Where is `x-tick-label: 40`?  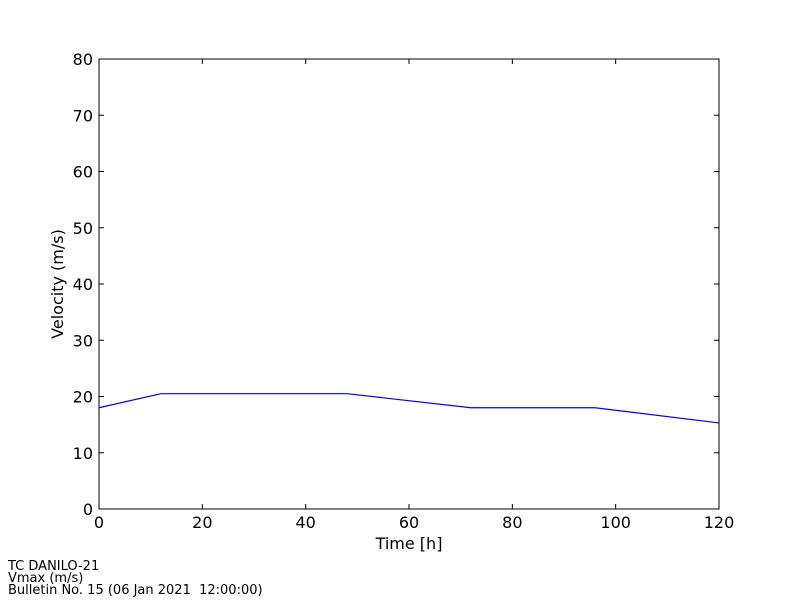
x-tick-label: 40 is located at coordinates (305, 522).